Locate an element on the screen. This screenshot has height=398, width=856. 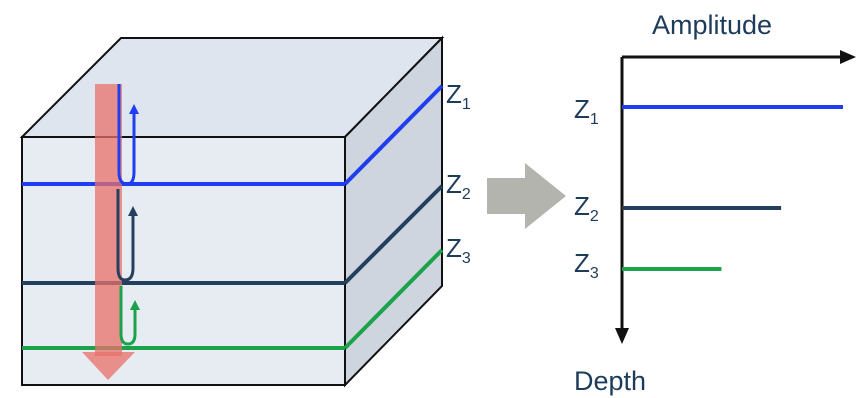
horizon-label-z3: Z3 is located at coordinates (458, 250).